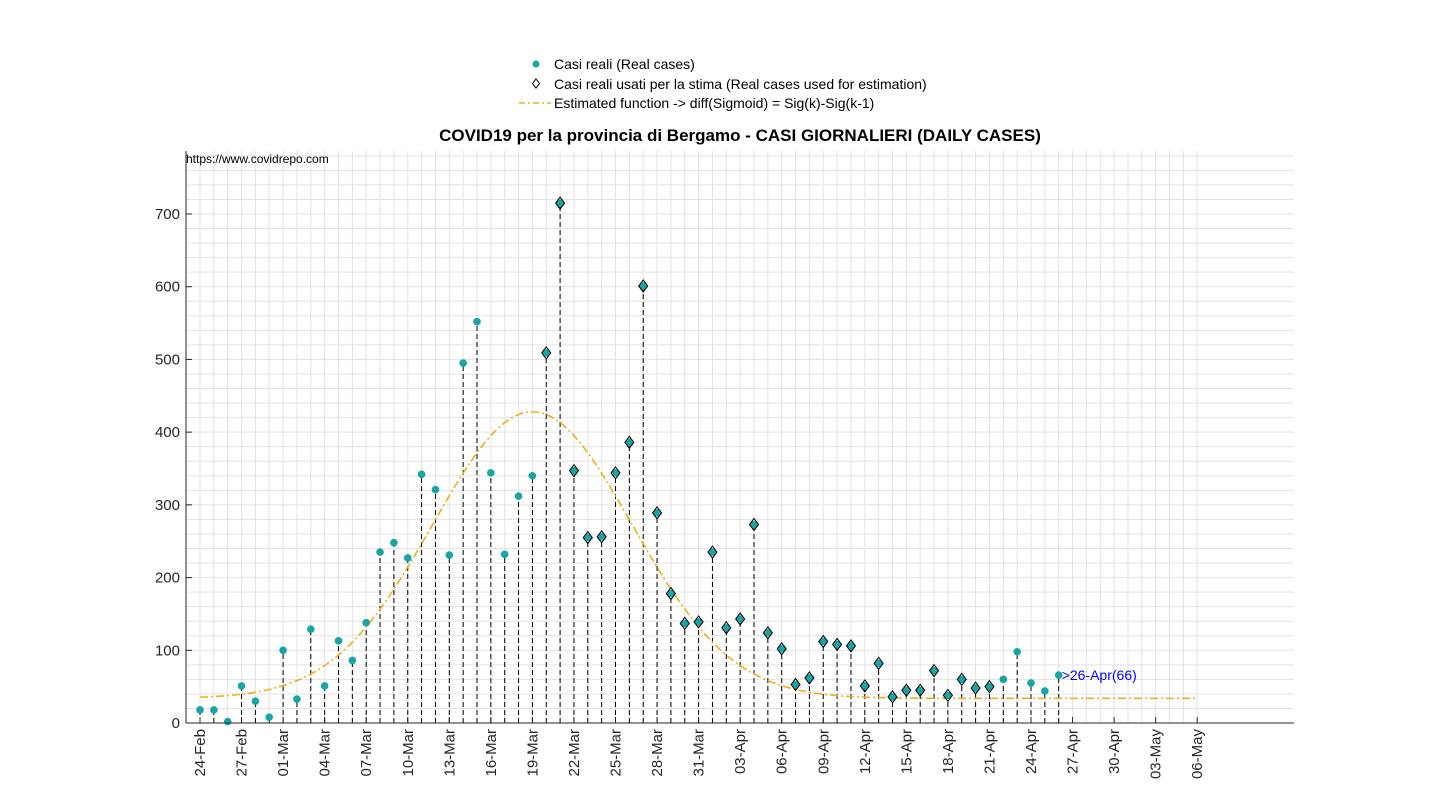 The height and width of the screenshot is (800, 1430). Describe the element at coordinates (167, 214) in the screenshot. I see `y-tick-label: 700` at that location.